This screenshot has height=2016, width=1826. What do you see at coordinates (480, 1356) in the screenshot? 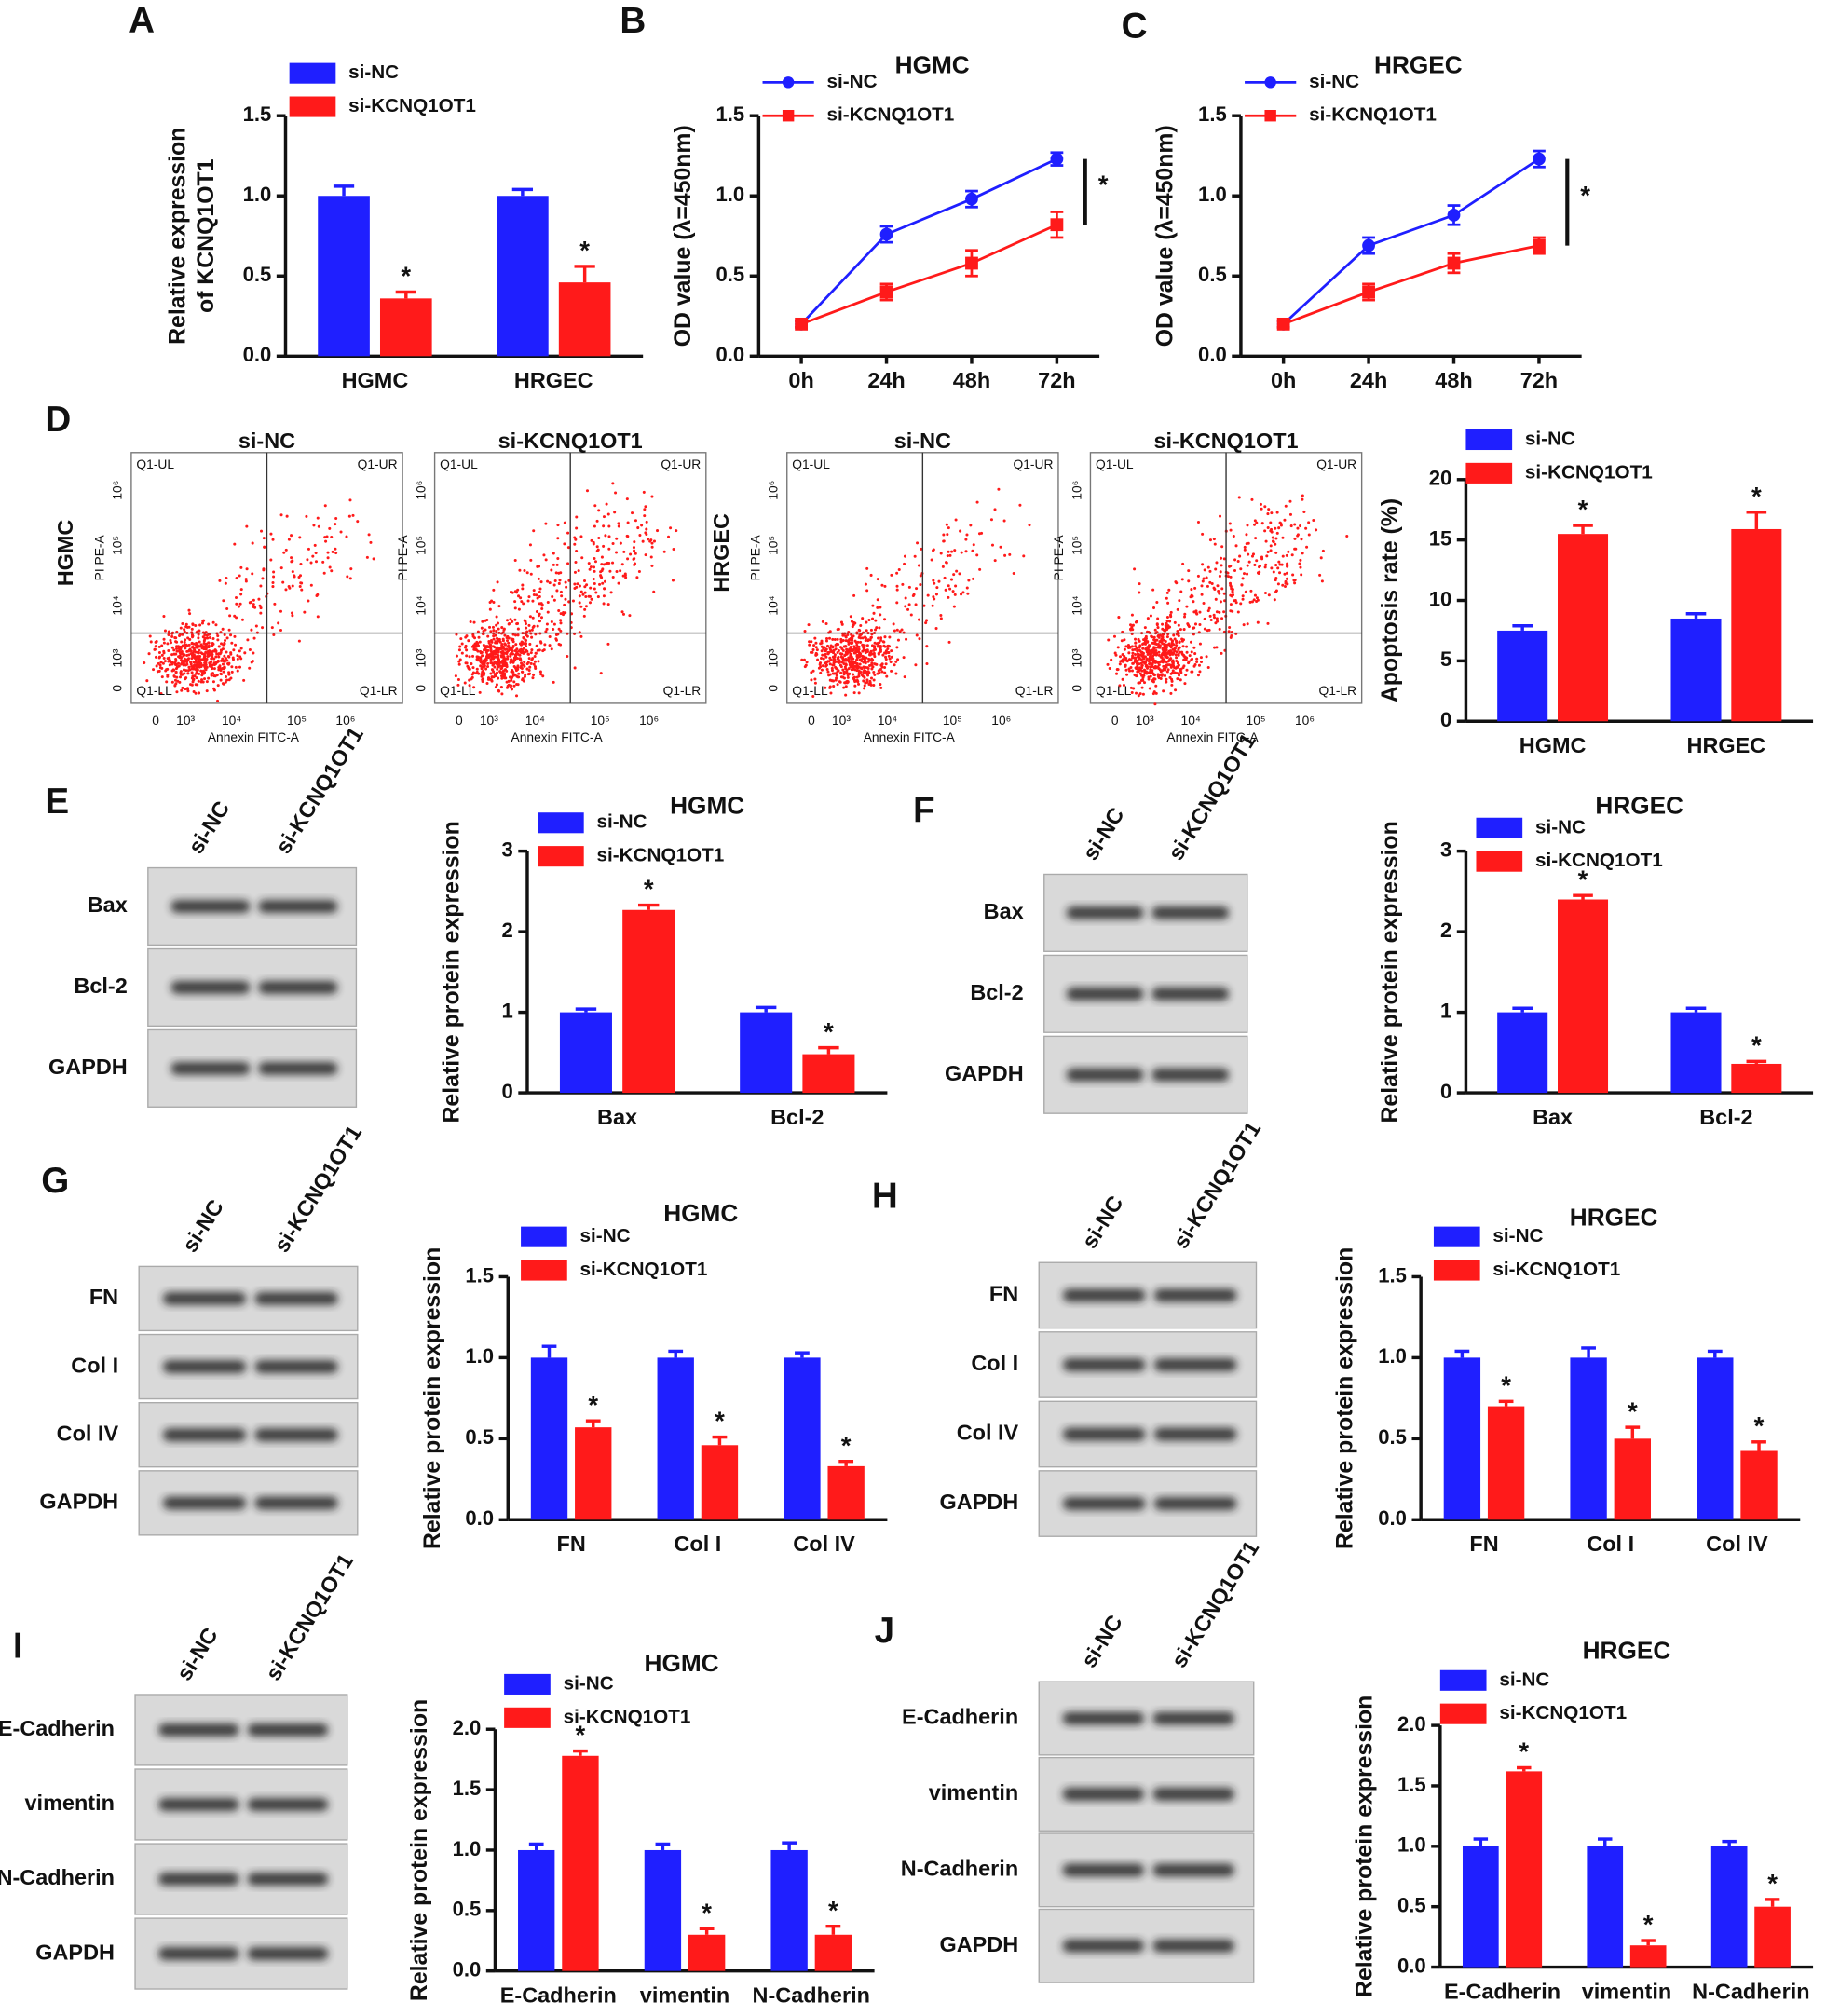
I see `y-tick-label: 1.0` at bounding box center [480, 1356].